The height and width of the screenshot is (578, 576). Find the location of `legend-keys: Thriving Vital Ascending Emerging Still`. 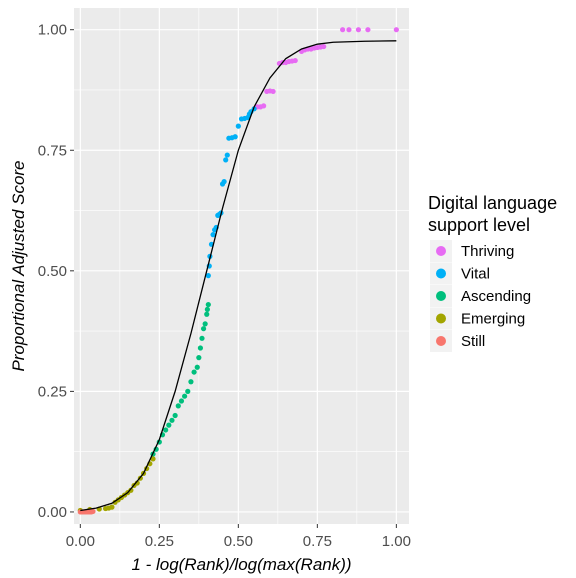

legend-keys: Thriving Vital Ascending Emerging Still is located at coordinates (480, 296).